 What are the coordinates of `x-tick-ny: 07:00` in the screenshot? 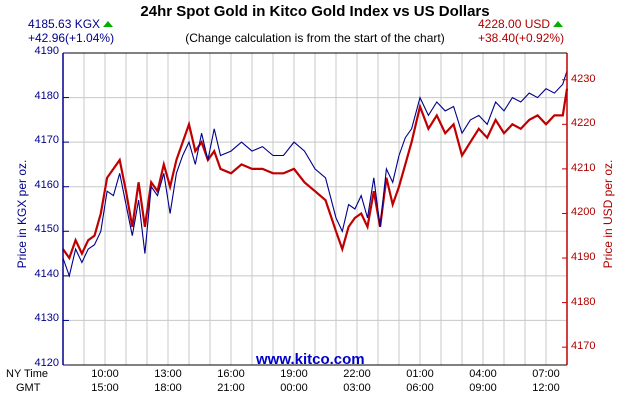 It's located at (546, 374).